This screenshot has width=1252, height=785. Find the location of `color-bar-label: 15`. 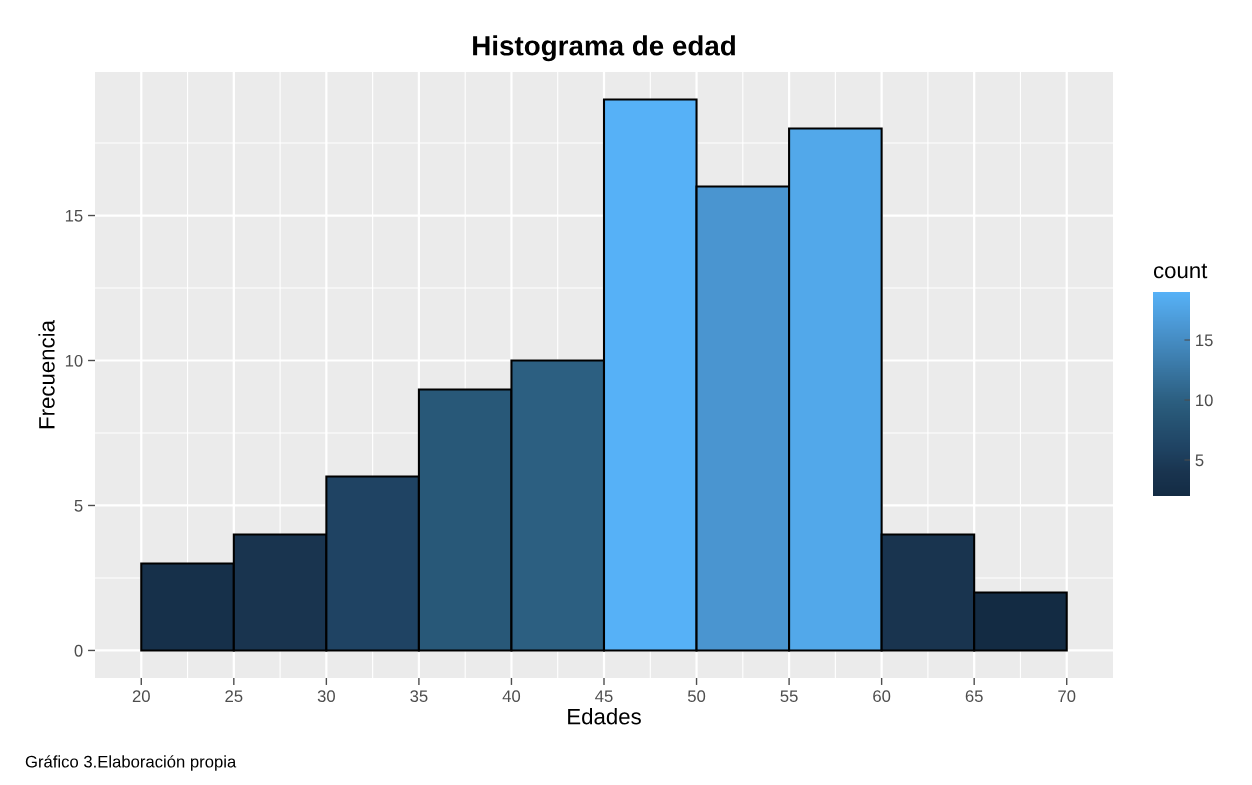

color-bar-label: 15 is located at coordinates (1204, 340).